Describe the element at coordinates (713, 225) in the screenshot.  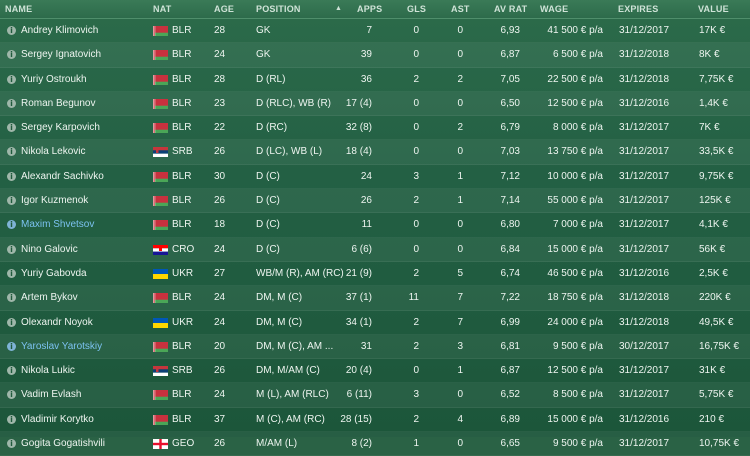
I see `value: 4,1K €` at that location.